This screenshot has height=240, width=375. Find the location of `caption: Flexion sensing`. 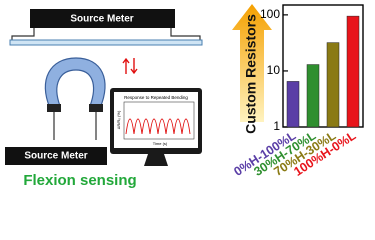

caption: Flexion sensing is located at coordinates (79, 180).